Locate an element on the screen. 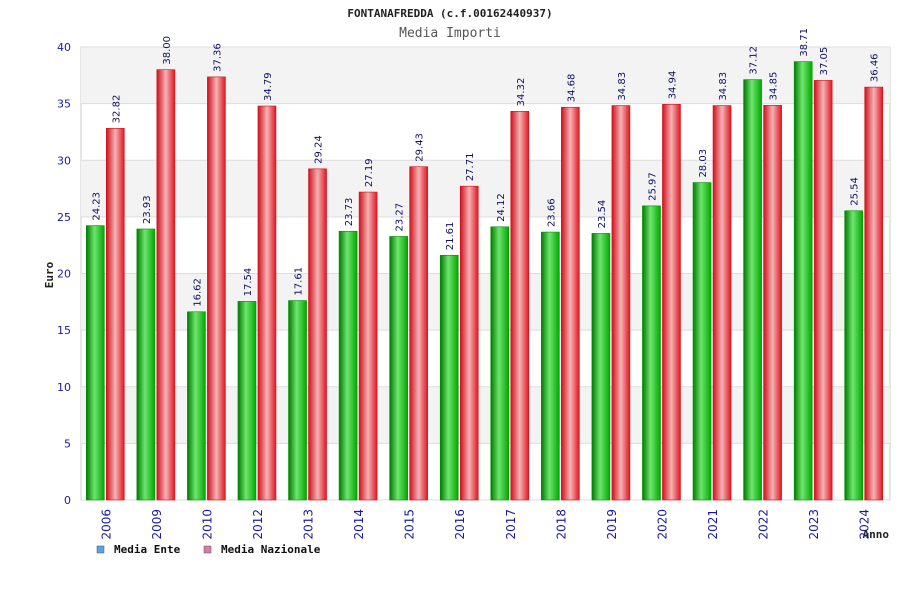 Image resolution: width=900 pixels, height=600 pixels. bar-media-nazionale-2023 is located at coordinates (823, 290).